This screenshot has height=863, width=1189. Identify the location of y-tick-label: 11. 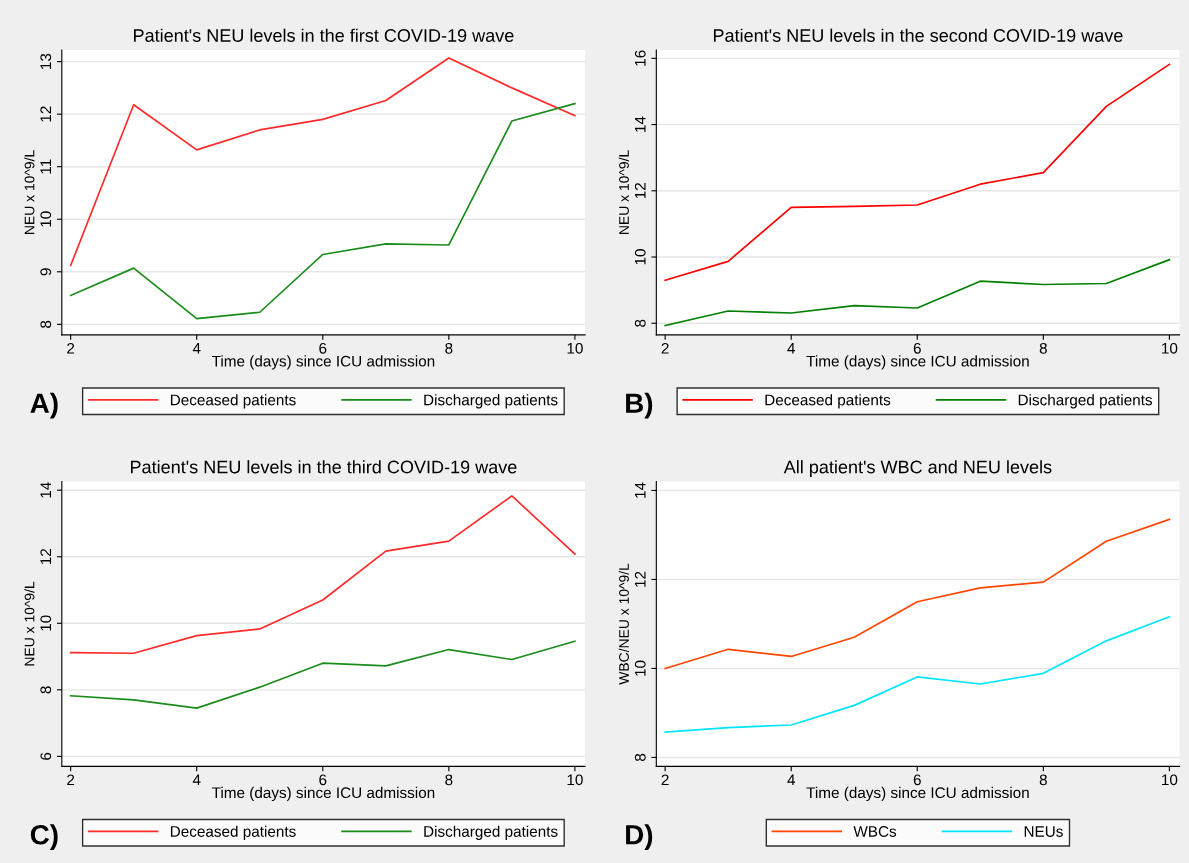
(46, 166).